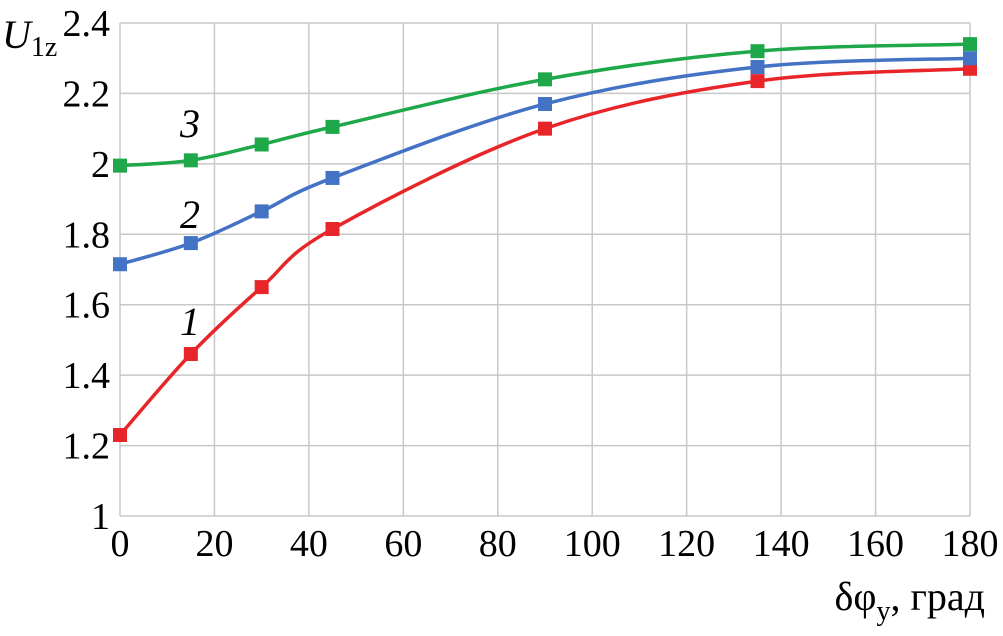 Image resolution: width=1003 pixels, height=636 pixels. I want to click on x-tick-label: 40, so click(309, 544).